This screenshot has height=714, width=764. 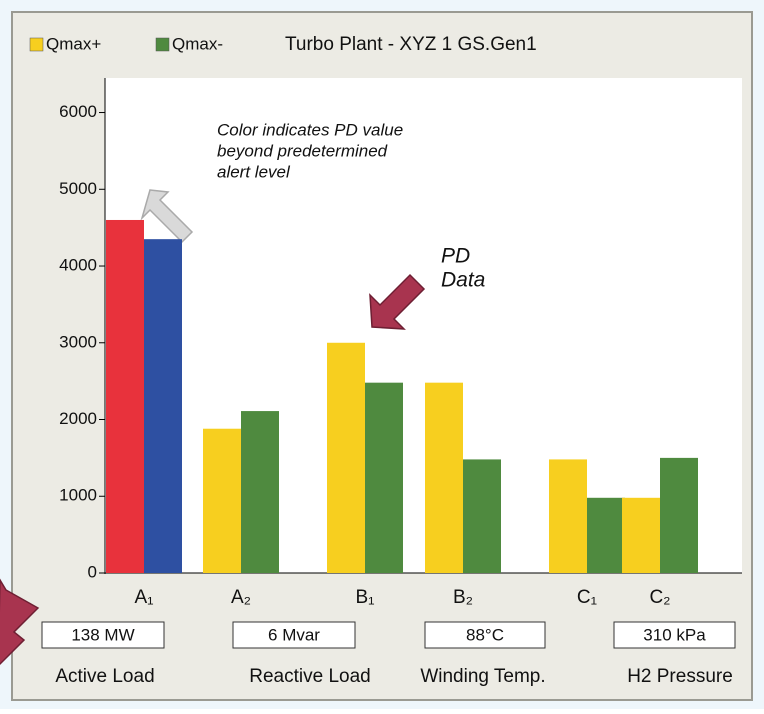 I want to click on annotation-line: alert level, so click(x=254, y=171).